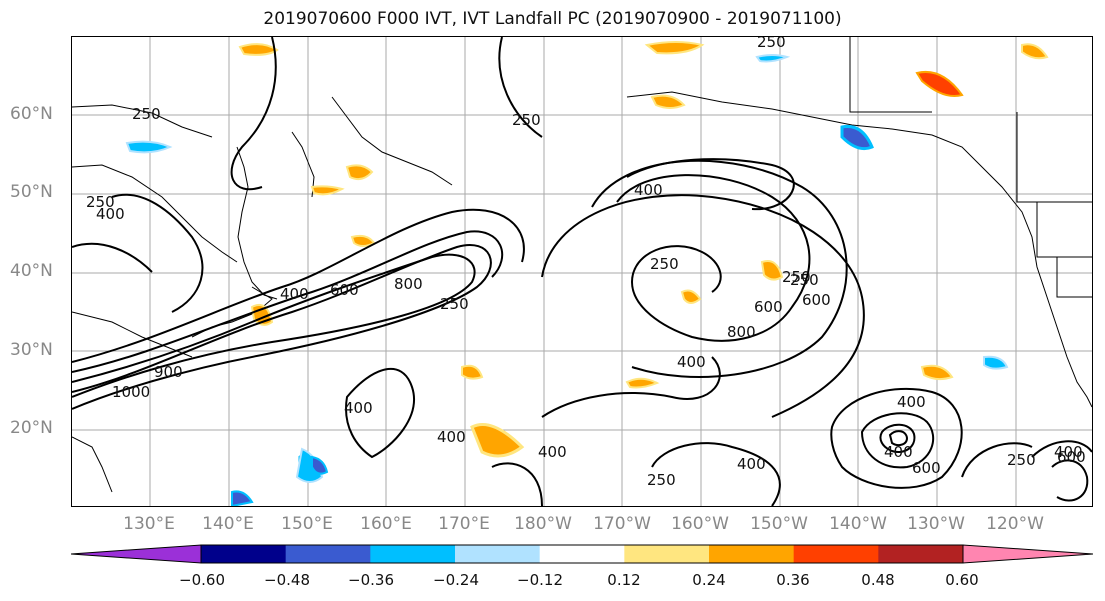 This screenshot has height=601, width=1105. Describe the element at coordinates (371, 580) in the screenshot. I see `colorbar-tick: −0.36` at that location.